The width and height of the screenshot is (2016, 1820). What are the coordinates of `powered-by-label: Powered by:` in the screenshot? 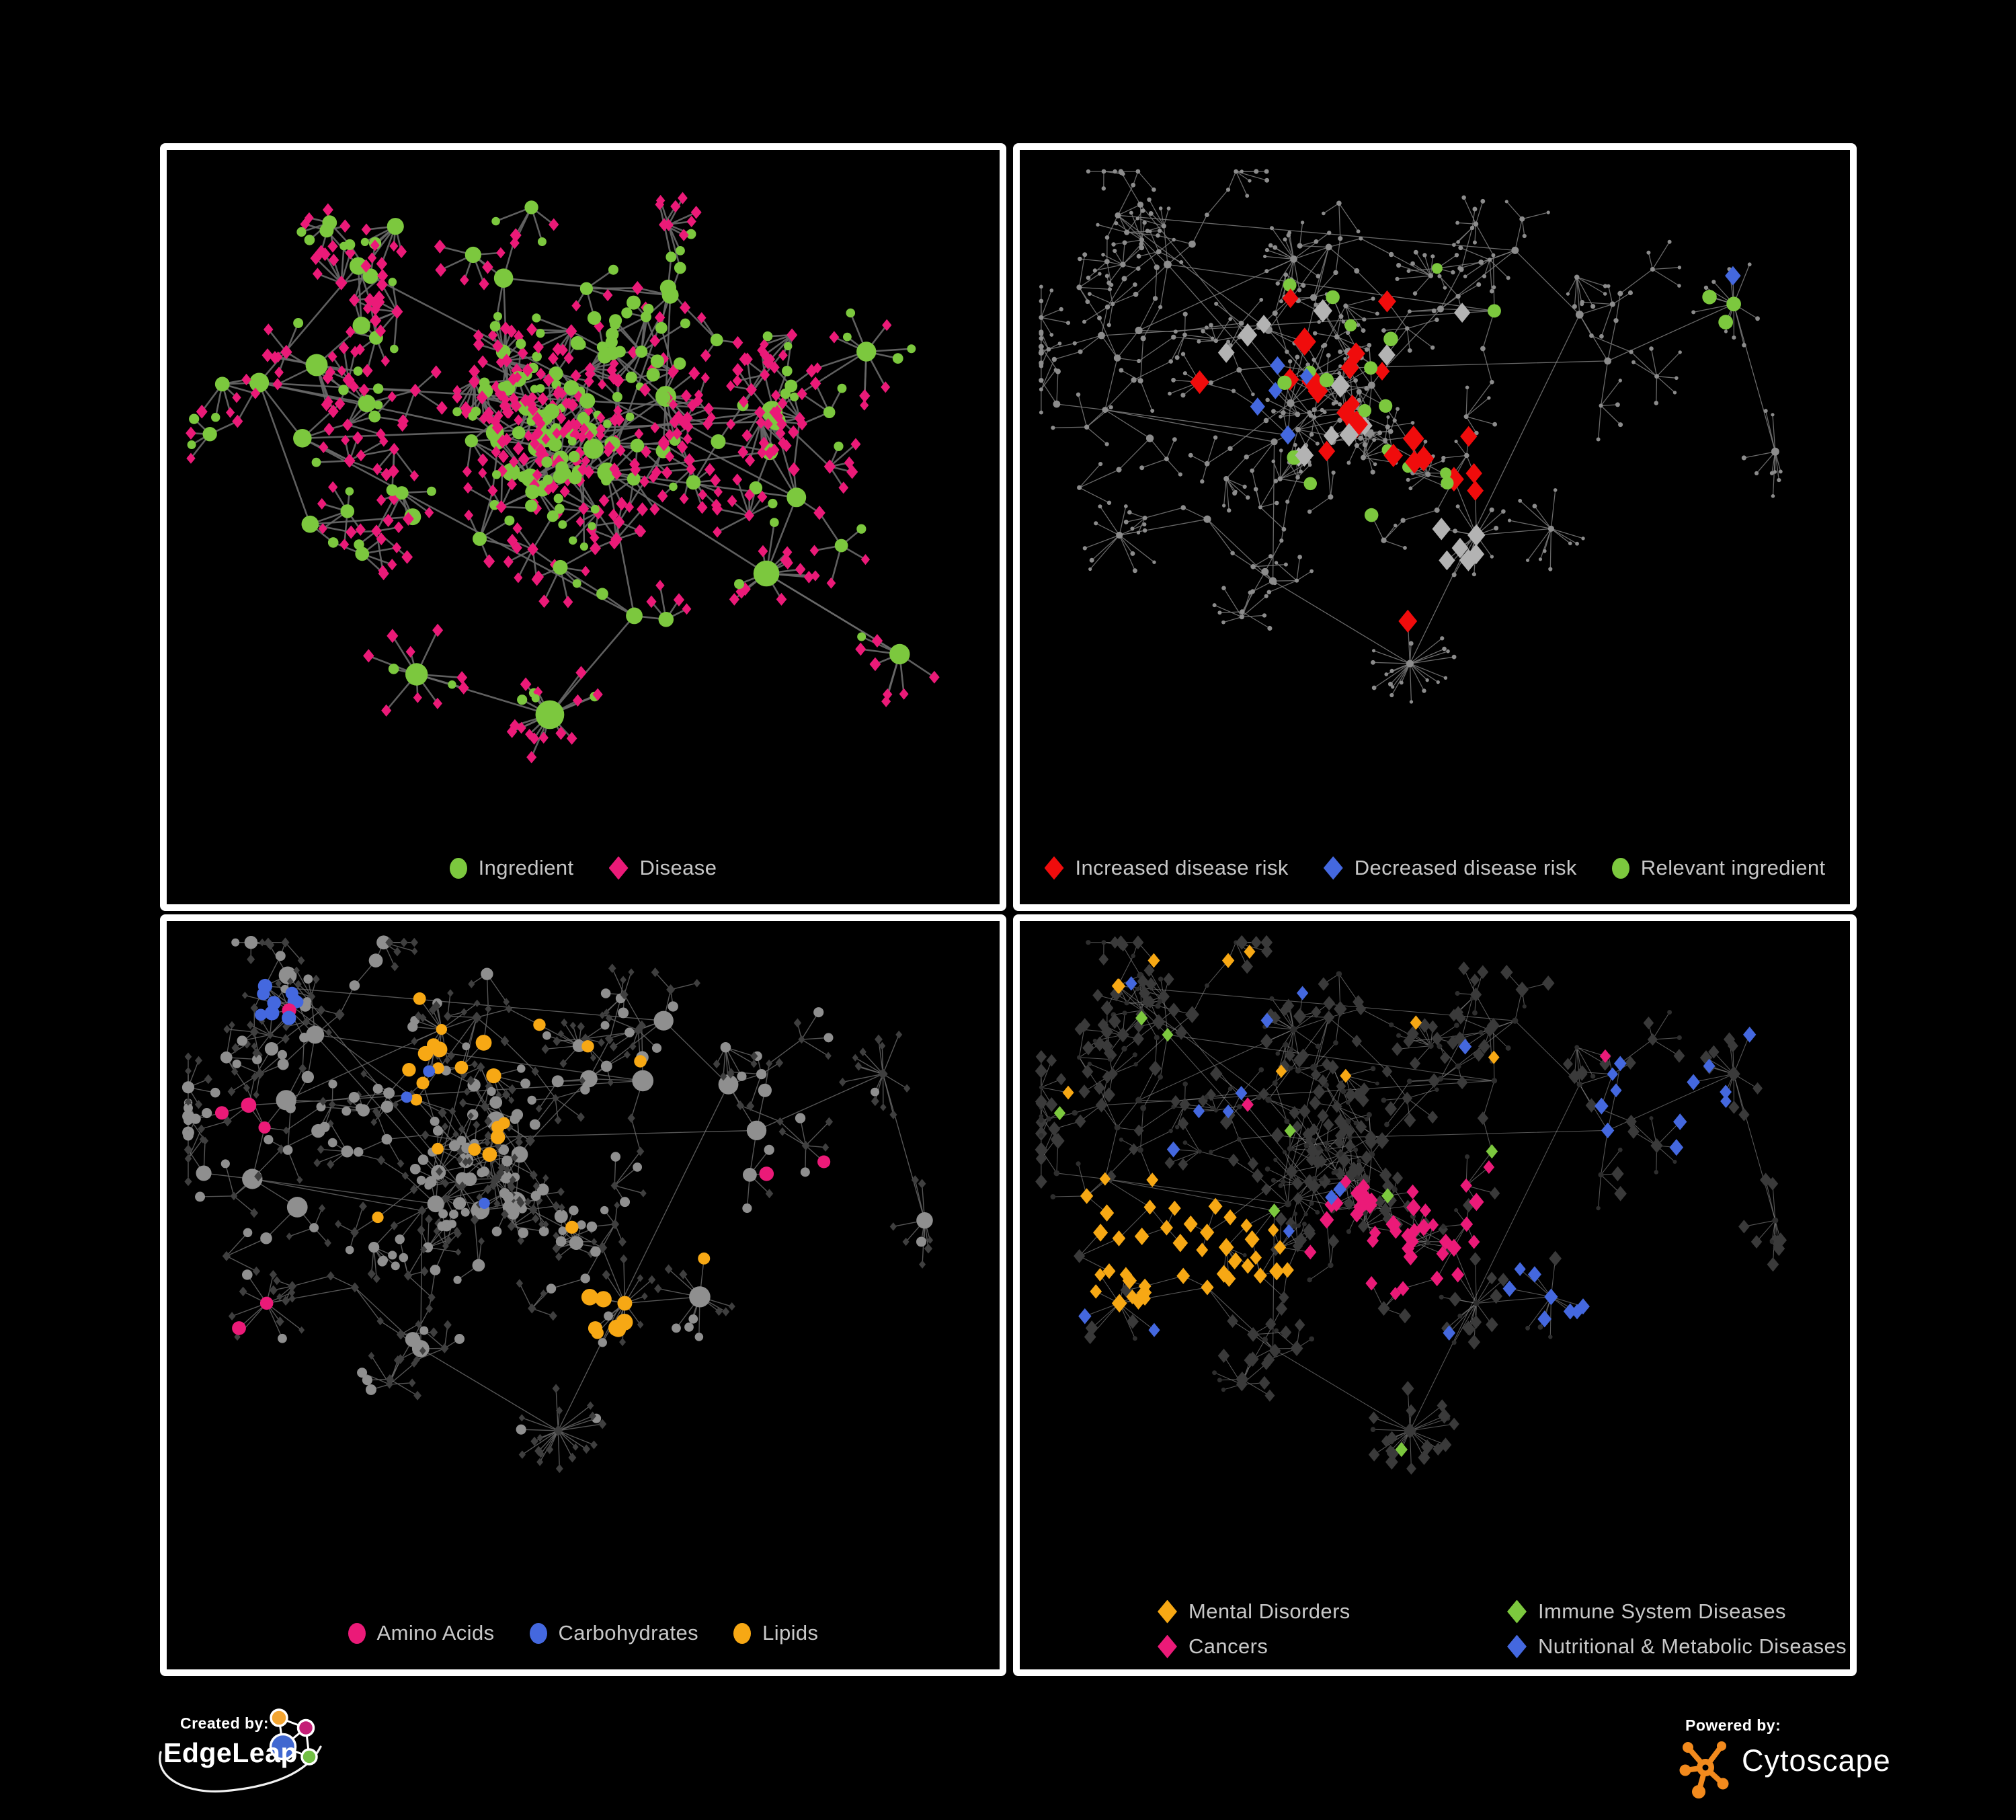 It's located at (1733, 1725).